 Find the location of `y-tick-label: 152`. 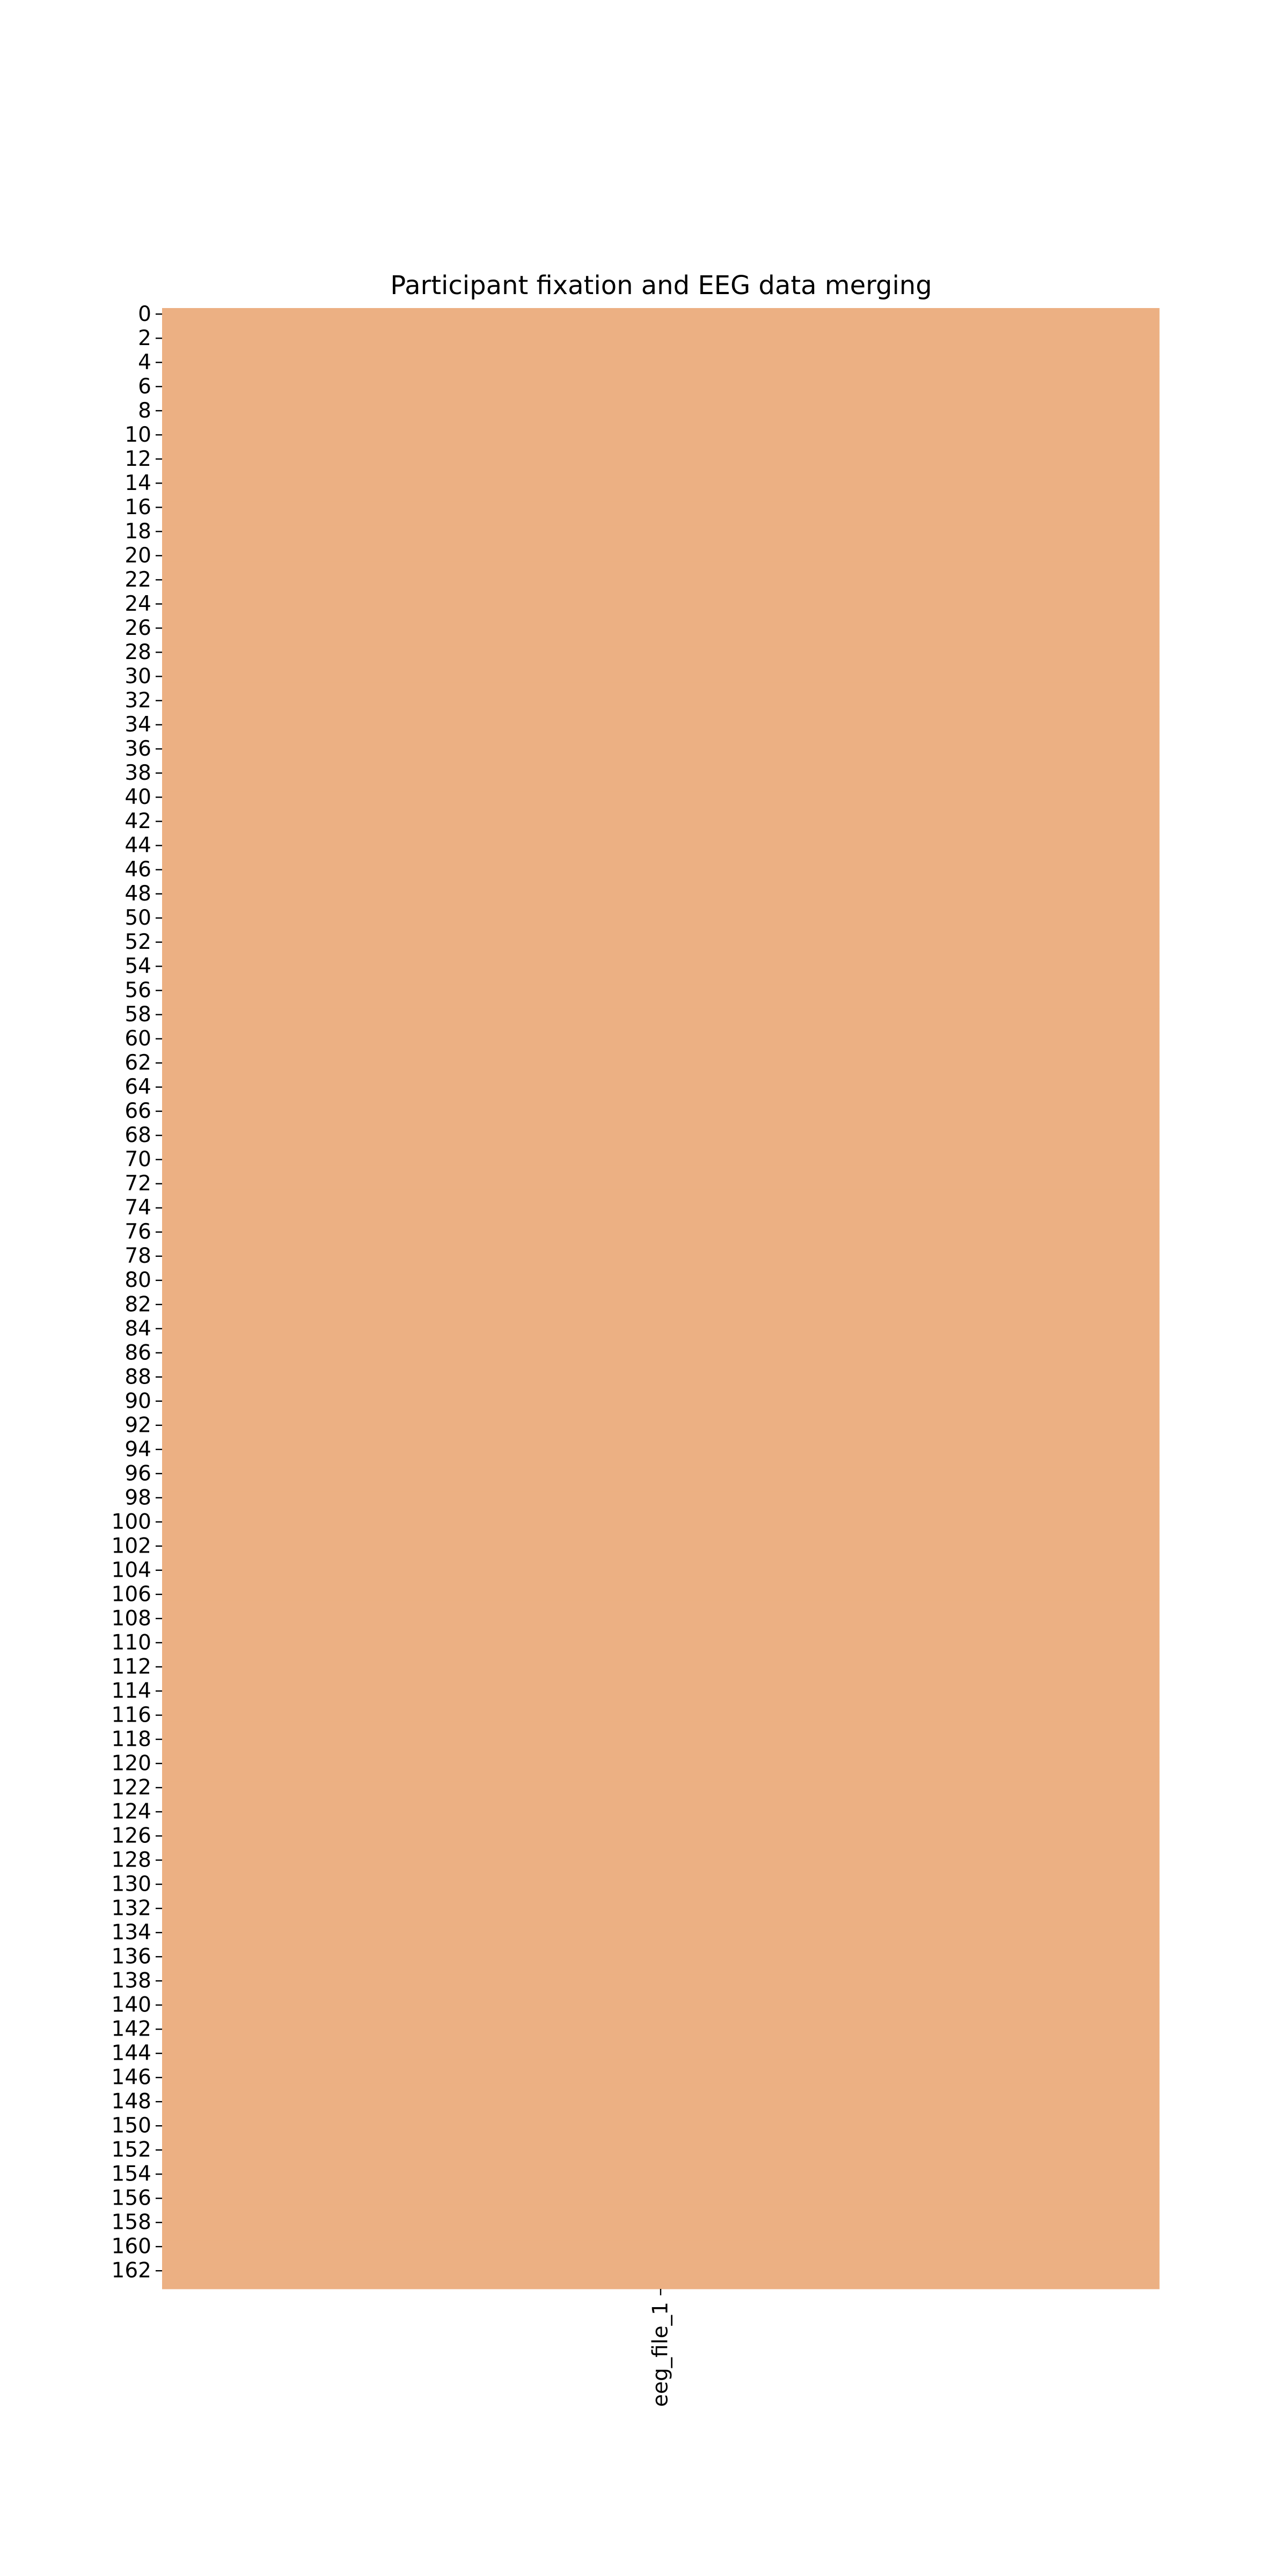

y-tick-label: 152 is located at coordinates (131, 2150).